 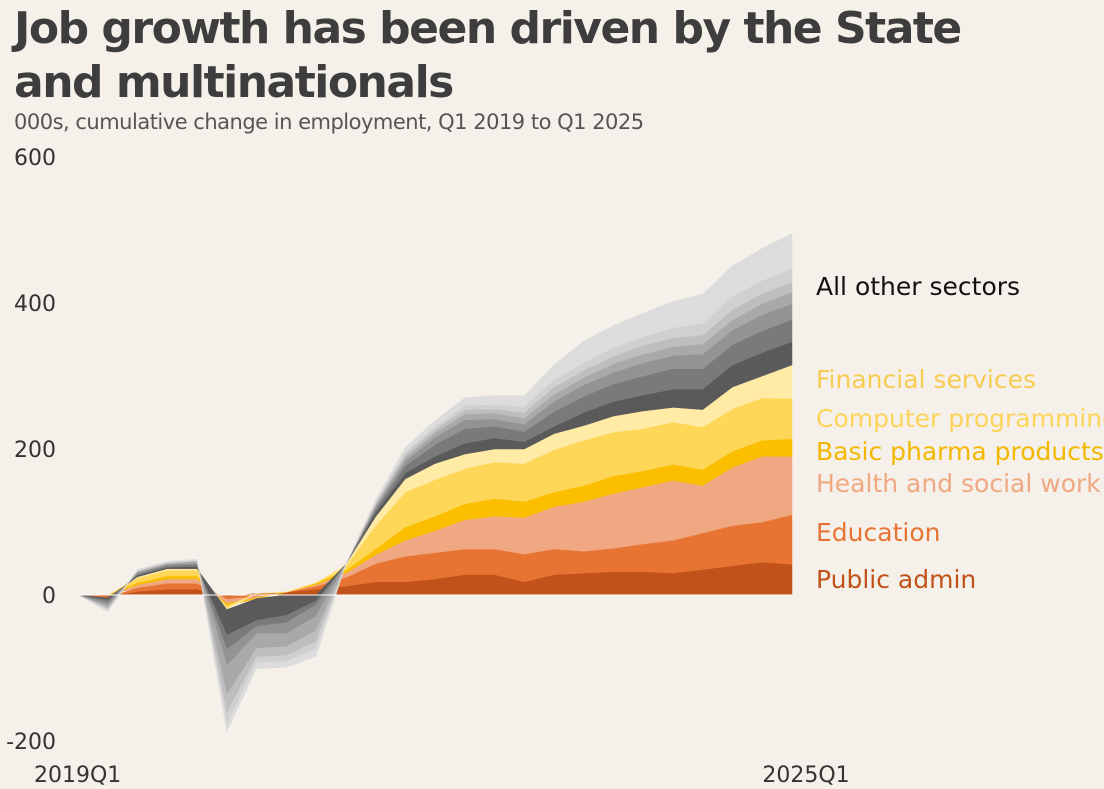 What do you see at coordinates (960, 418) in the screenshot?
I see `series-label-computer-programming: Computer programming` at bounding box center [960, 418].